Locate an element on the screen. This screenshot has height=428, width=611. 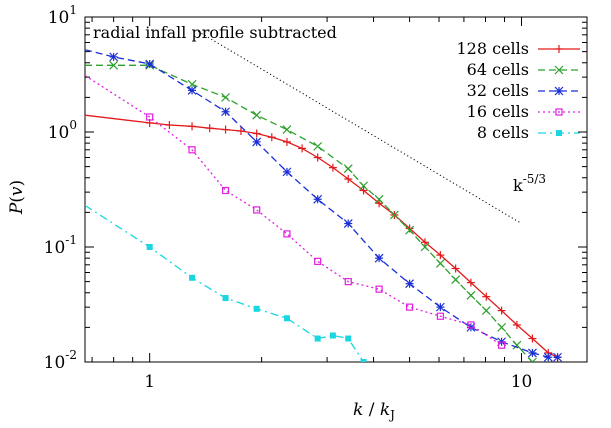
y-tick-label: 10⁻¹ is located at coordinates (60, 245).